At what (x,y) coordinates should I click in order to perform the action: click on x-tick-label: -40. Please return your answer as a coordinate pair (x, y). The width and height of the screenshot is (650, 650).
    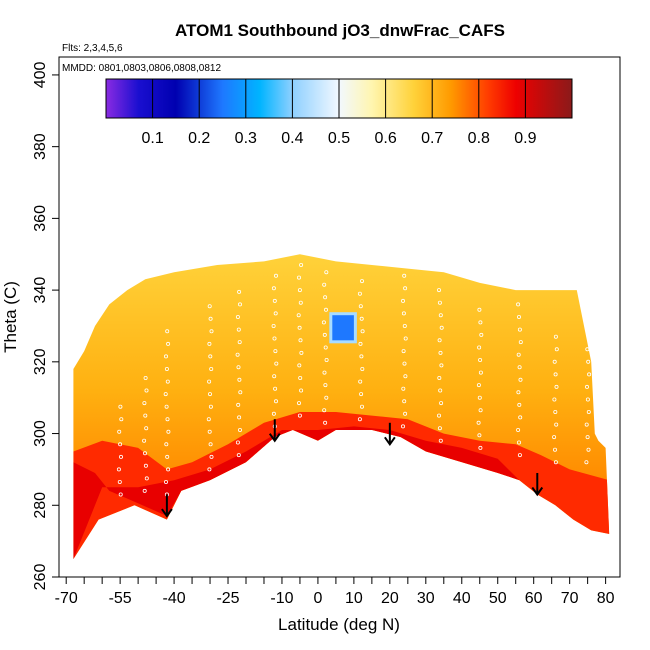
    Looking at the image, I should click on (174, 598).